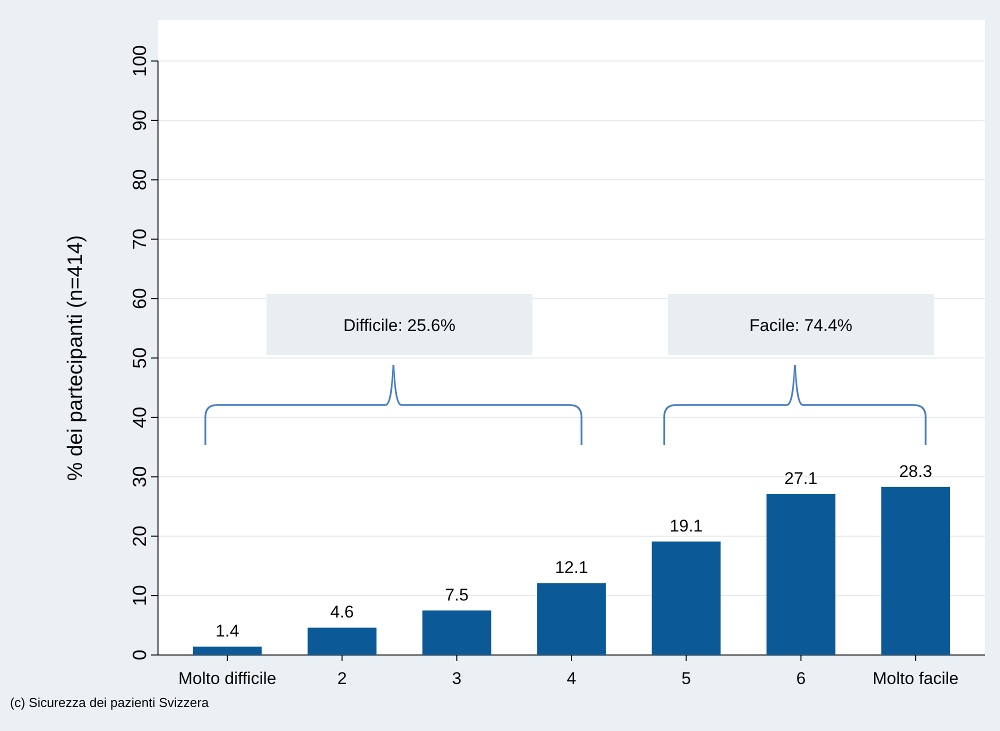  Describe the element at coordinates (686, 526) in the screenshot. I see `data-label: 19.1` at that location.